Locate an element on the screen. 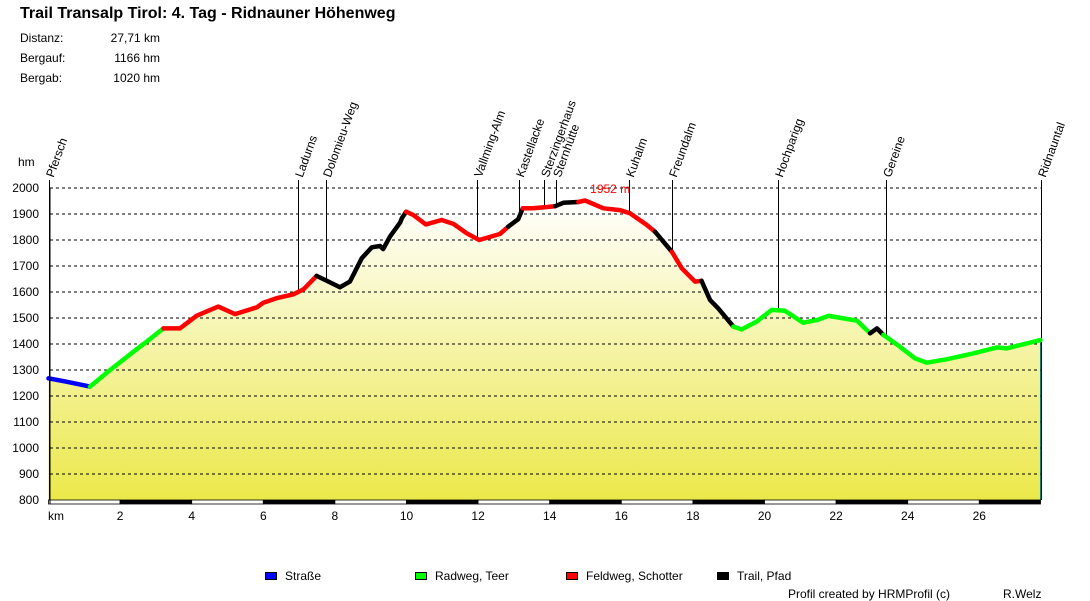 This screenshot has width=1090, height=601. y-tick-label: 1300 is located at coordinates (25, 370).